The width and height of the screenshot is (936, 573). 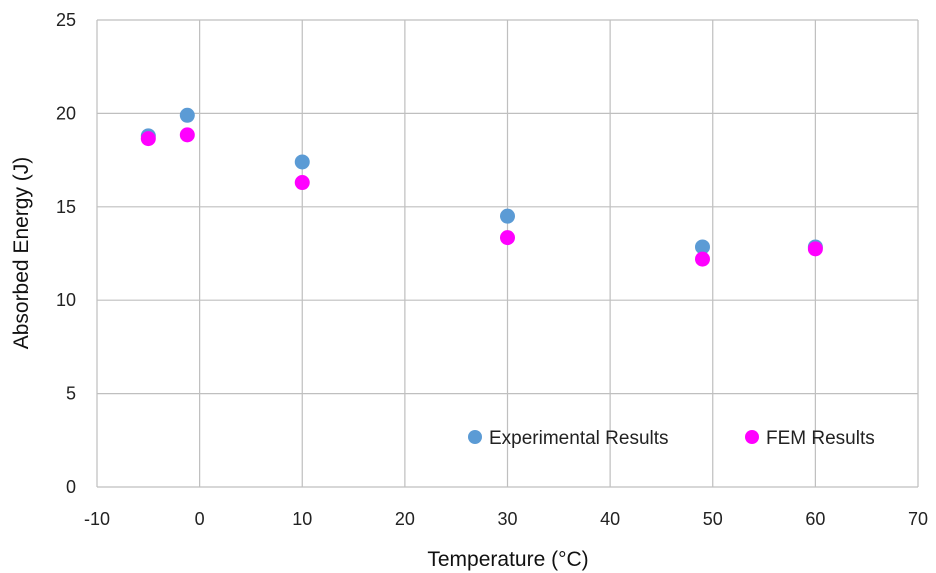 I want to click on x-tick-label-2: 10, so click(x=302, y=519).